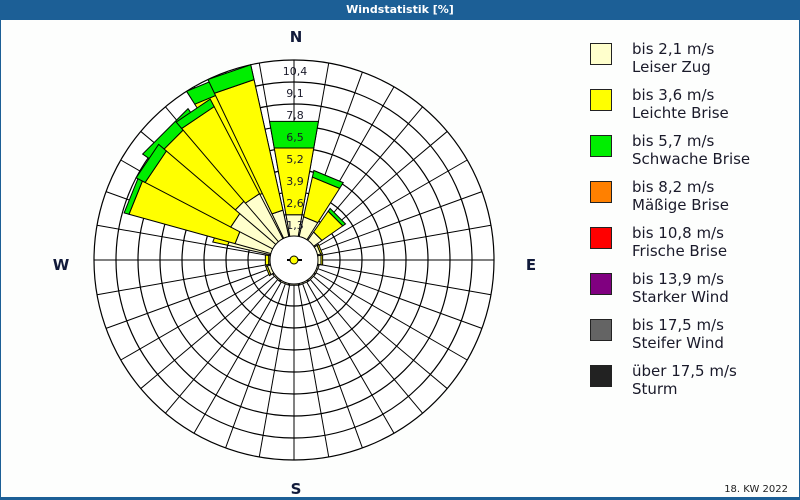 Image resolution: width=800 pixels, height=500 pixels. I want to click on legend-item-leiser-zug: bis 2,1 m/s Leiser Zug, so click(690, 63).